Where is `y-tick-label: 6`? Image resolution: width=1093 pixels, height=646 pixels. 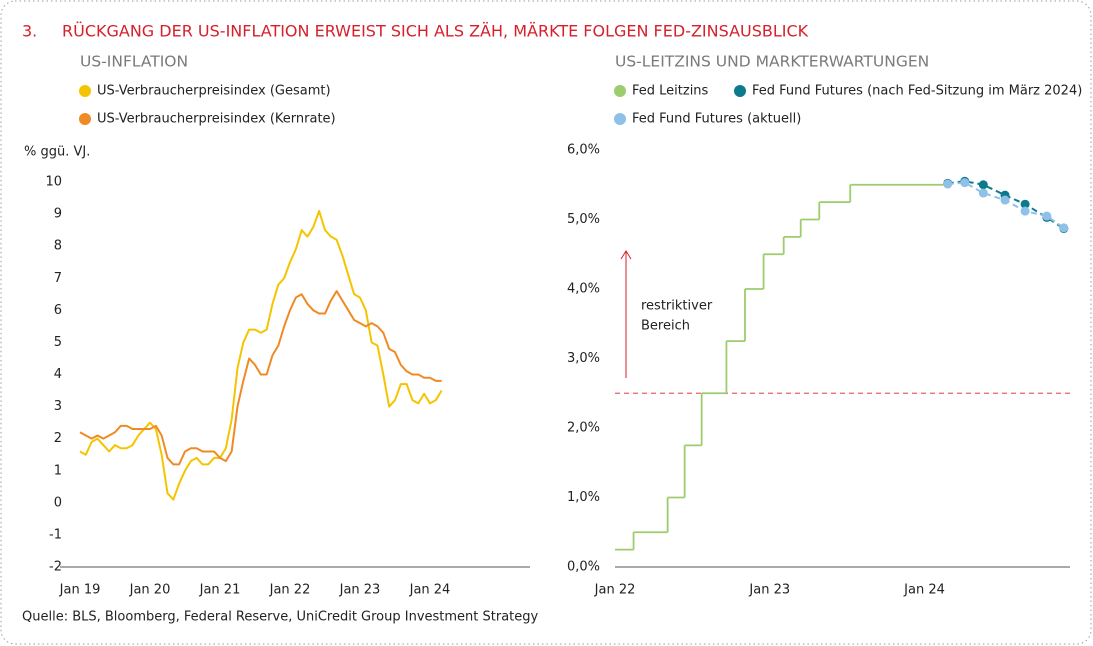 y-tick-label: 6 is located at coordinates (58, 310).